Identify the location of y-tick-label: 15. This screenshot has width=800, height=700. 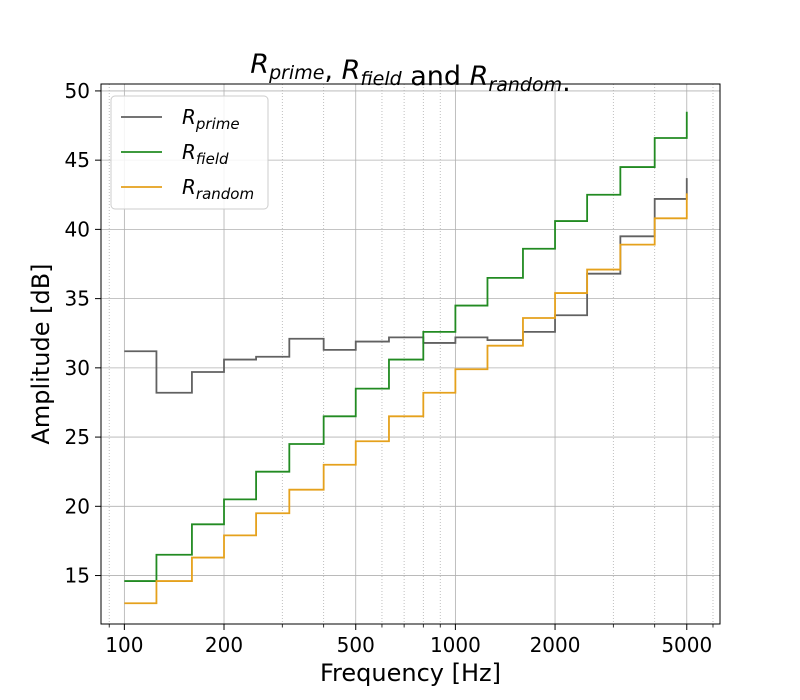
(77, 576).